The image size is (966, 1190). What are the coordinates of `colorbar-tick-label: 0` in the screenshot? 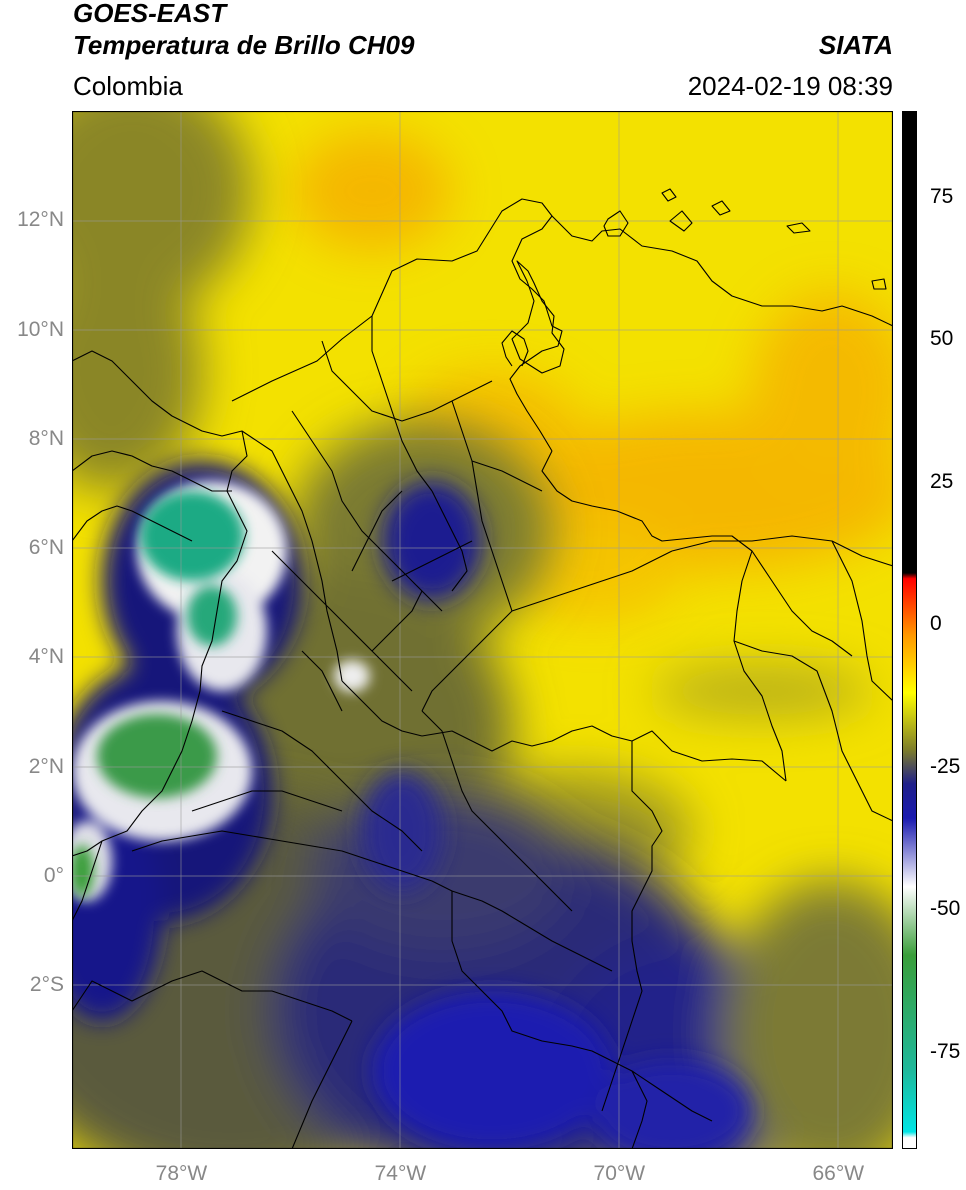 It's located at (936, 624).